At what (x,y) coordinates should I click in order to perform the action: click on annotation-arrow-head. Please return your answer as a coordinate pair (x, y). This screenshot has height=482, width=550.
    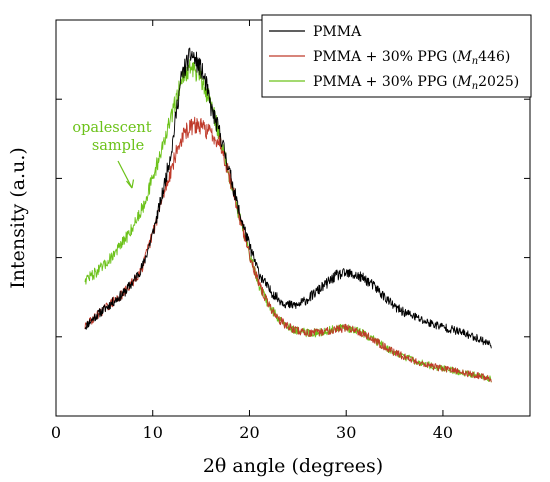
    Looking at the image, I should click on (130, 184).